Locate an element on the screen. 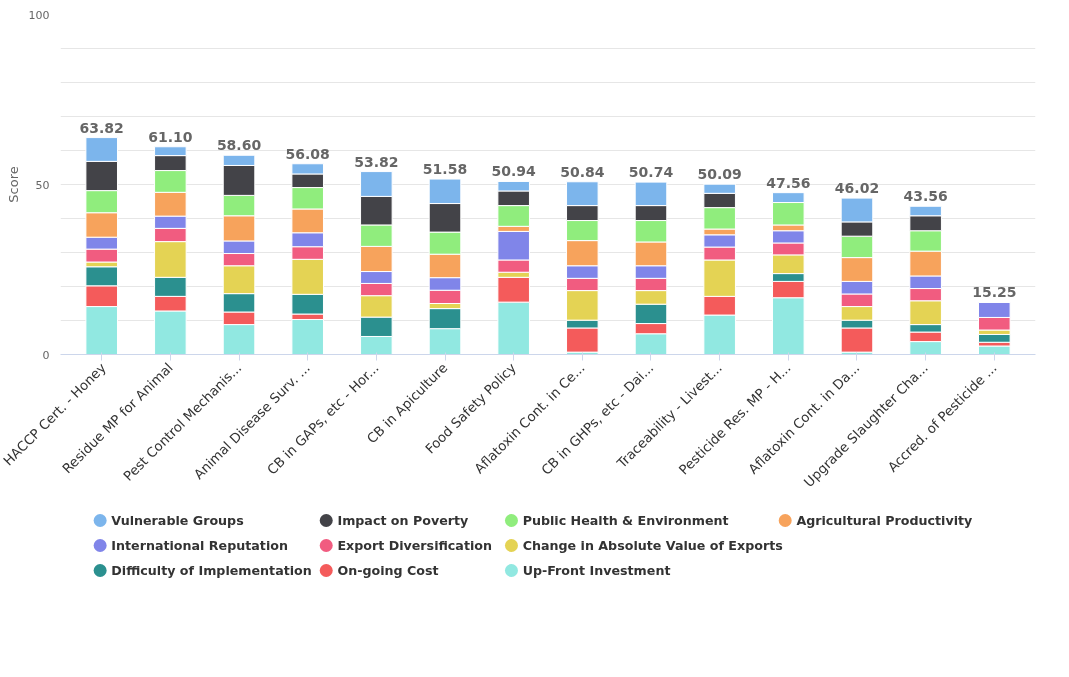 This screenshot has width=1069, height=677. legend-label: Up-Front Investment is located at coordinates (596, 570).